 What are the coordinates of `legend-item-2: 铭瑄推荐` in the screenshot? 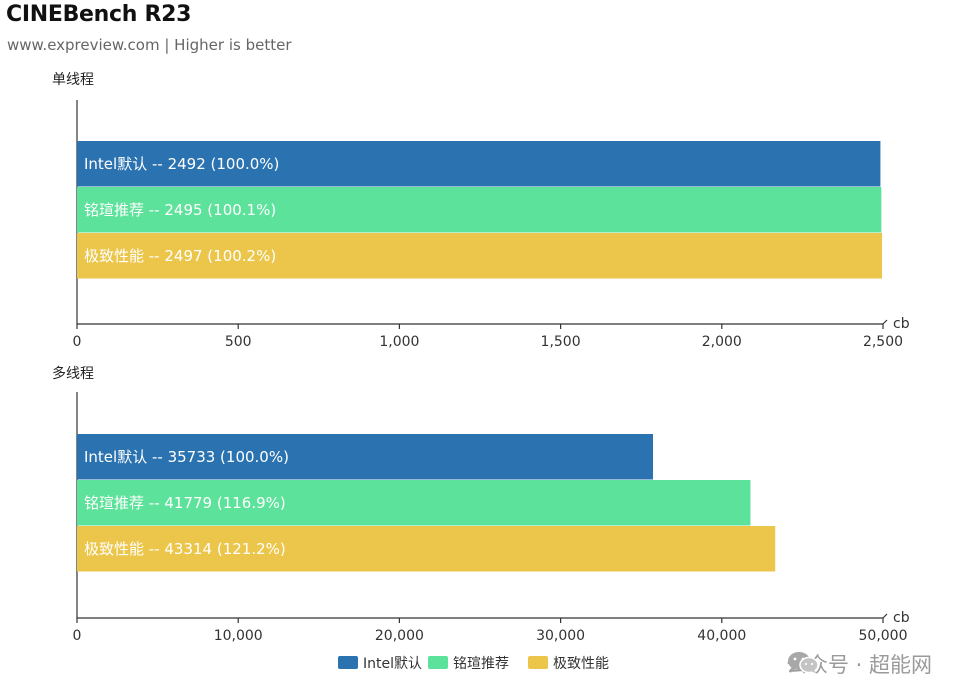 It's located at (468, 664).